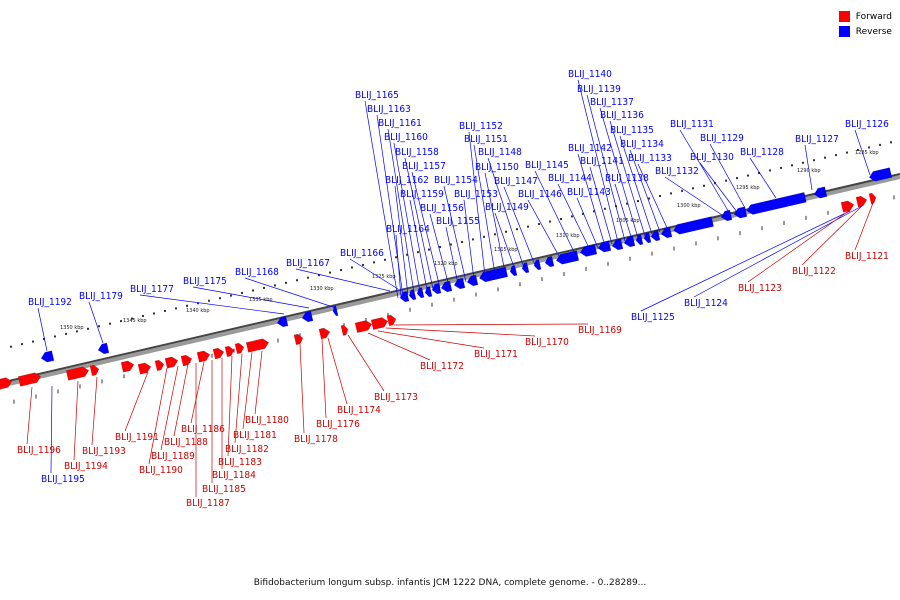 The width and height of the screenshot is (900, 600). I want to click on tick-label: 1285 kbp, so click(867, 153).